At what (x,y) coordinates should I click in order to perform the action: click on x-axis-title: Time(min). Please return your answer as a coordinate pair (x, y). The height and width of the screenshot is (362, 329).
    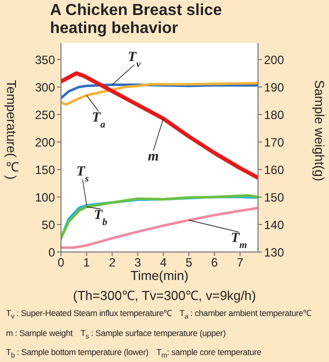
    Looking at the image, I should click on (159, 275).